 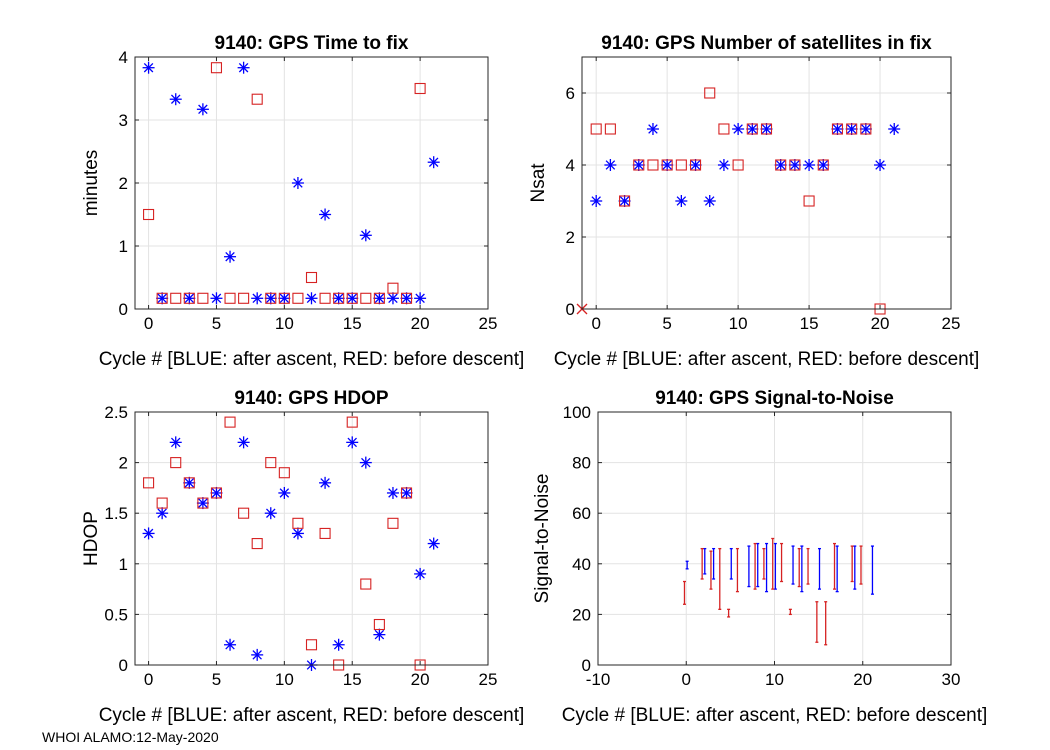 I want to click on chart-title: 9140: GPS Signal-to-Noise, so click(x=774, y=398).